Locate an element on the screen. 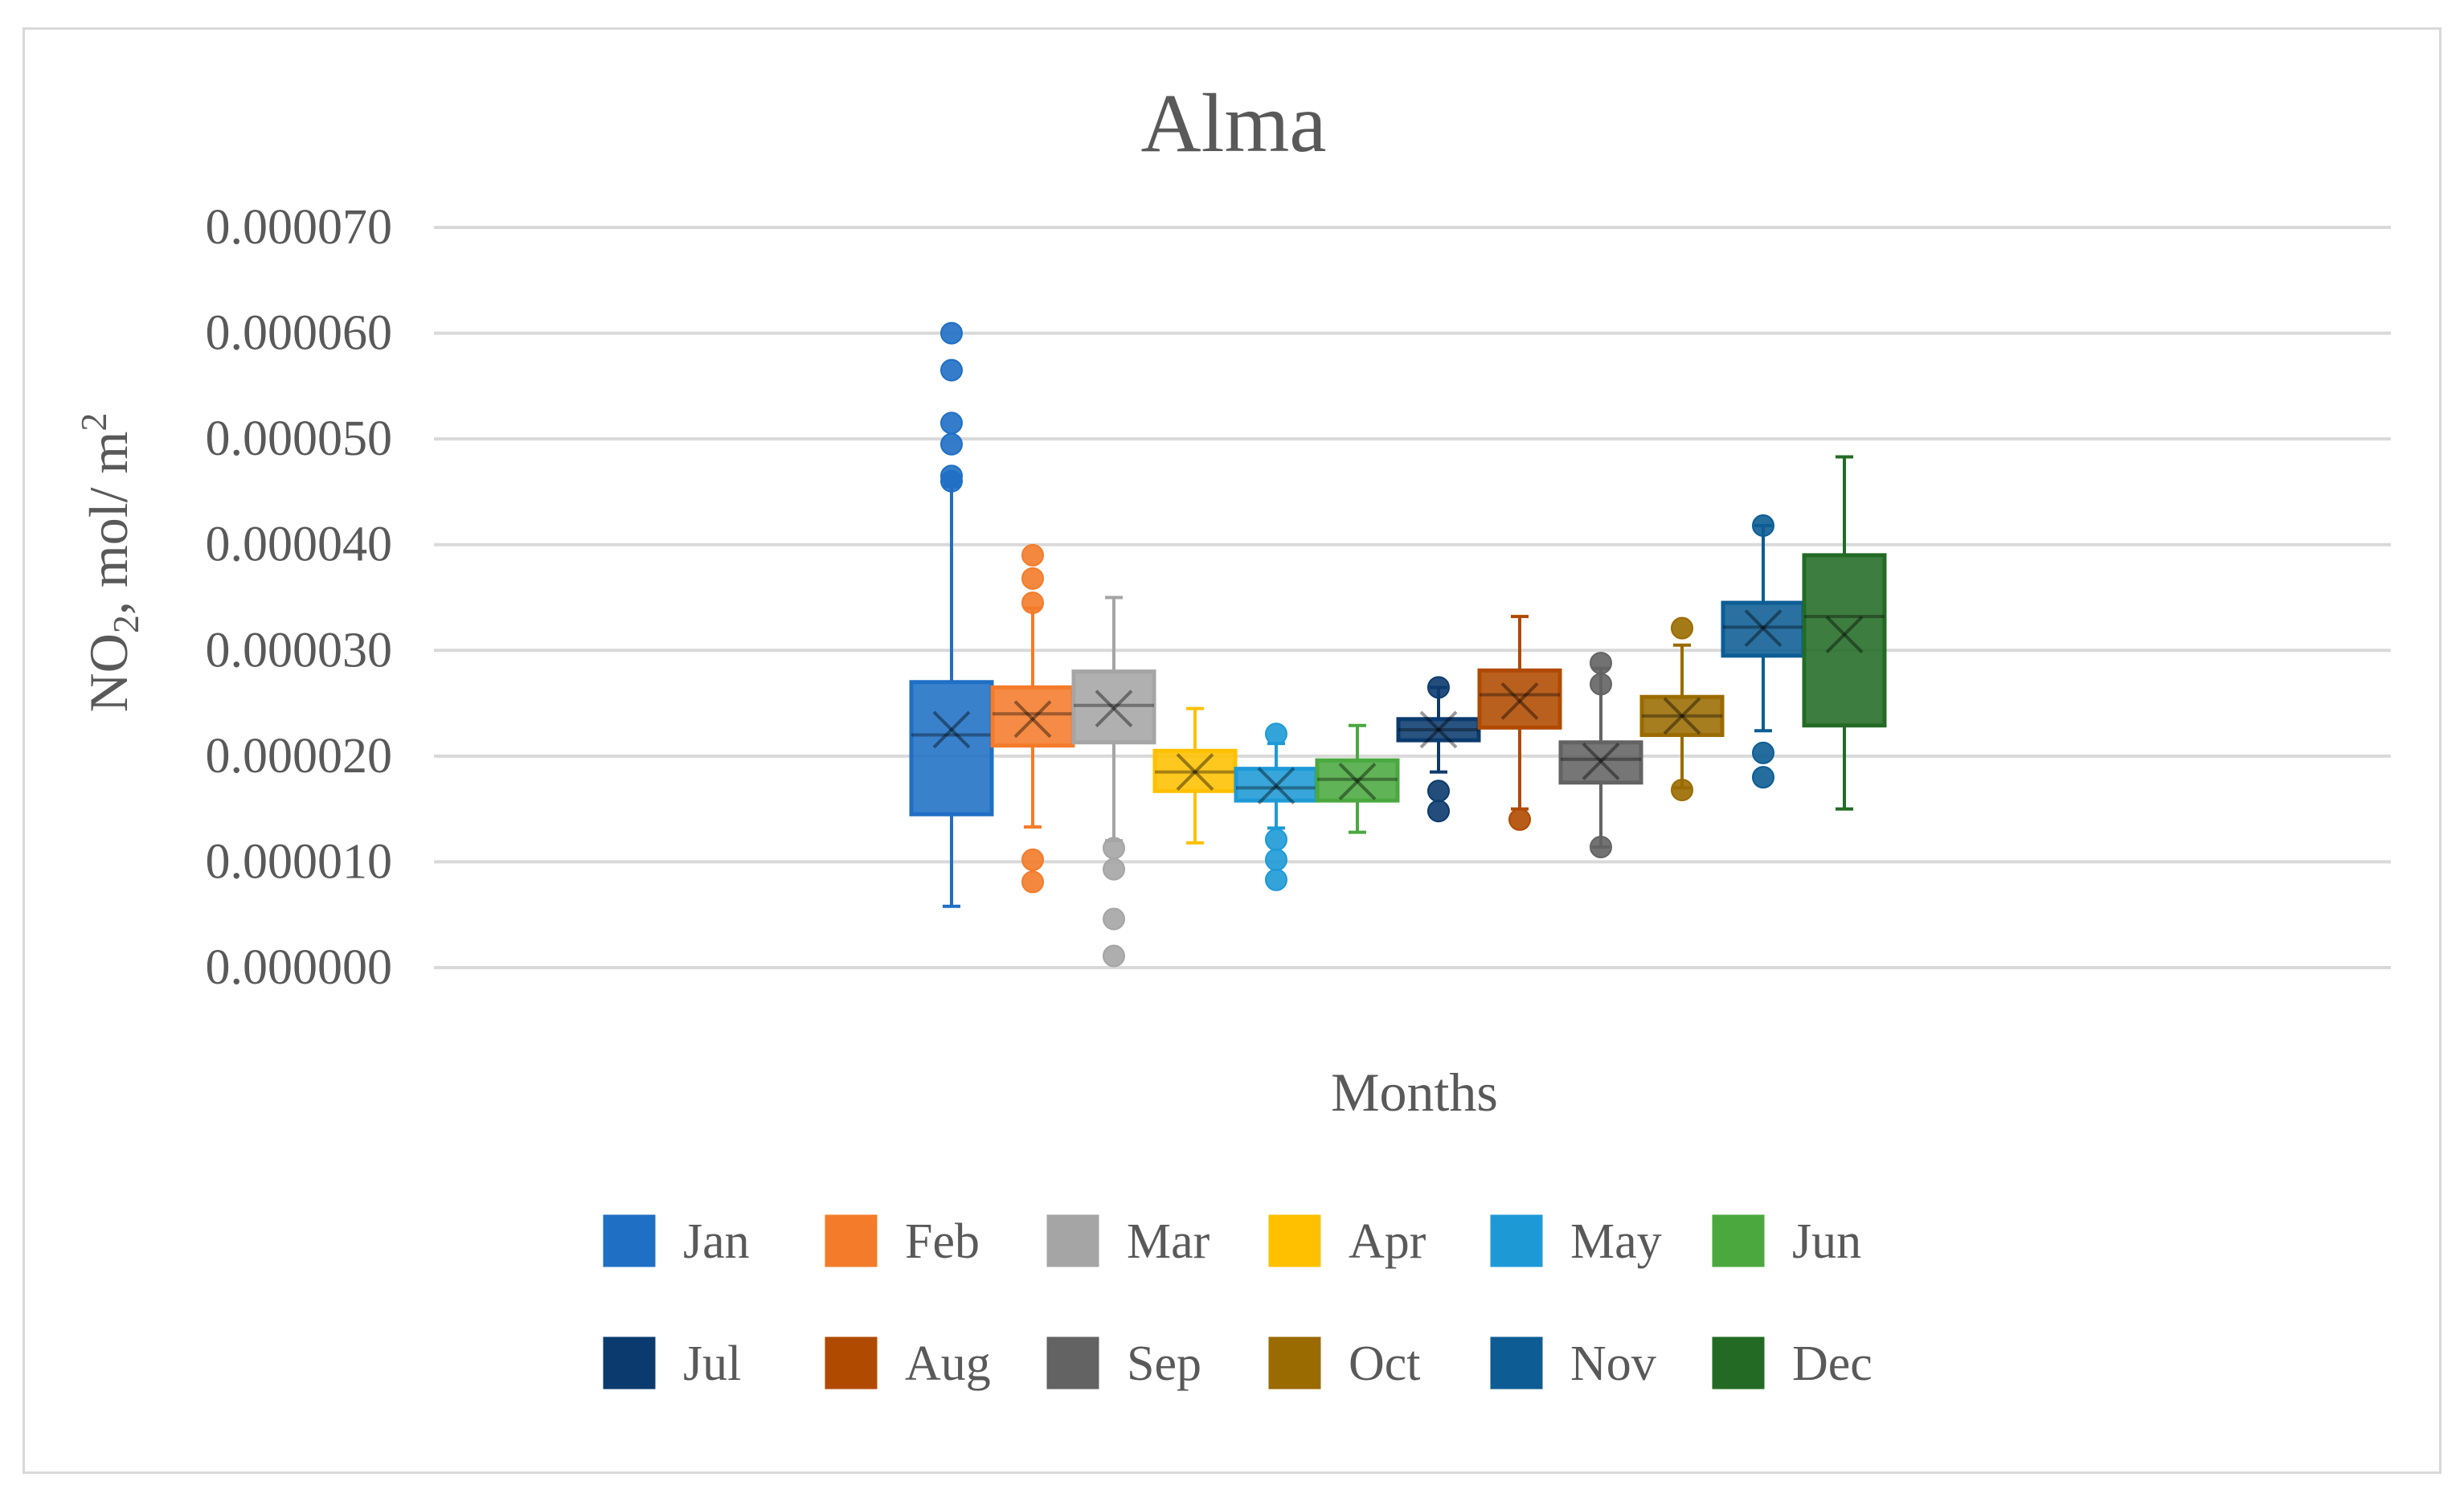 Image resolution: width=2464 pixels, height=1498 pixels. legend-item-nov: Nov is located at coordinates (1573, 1363).